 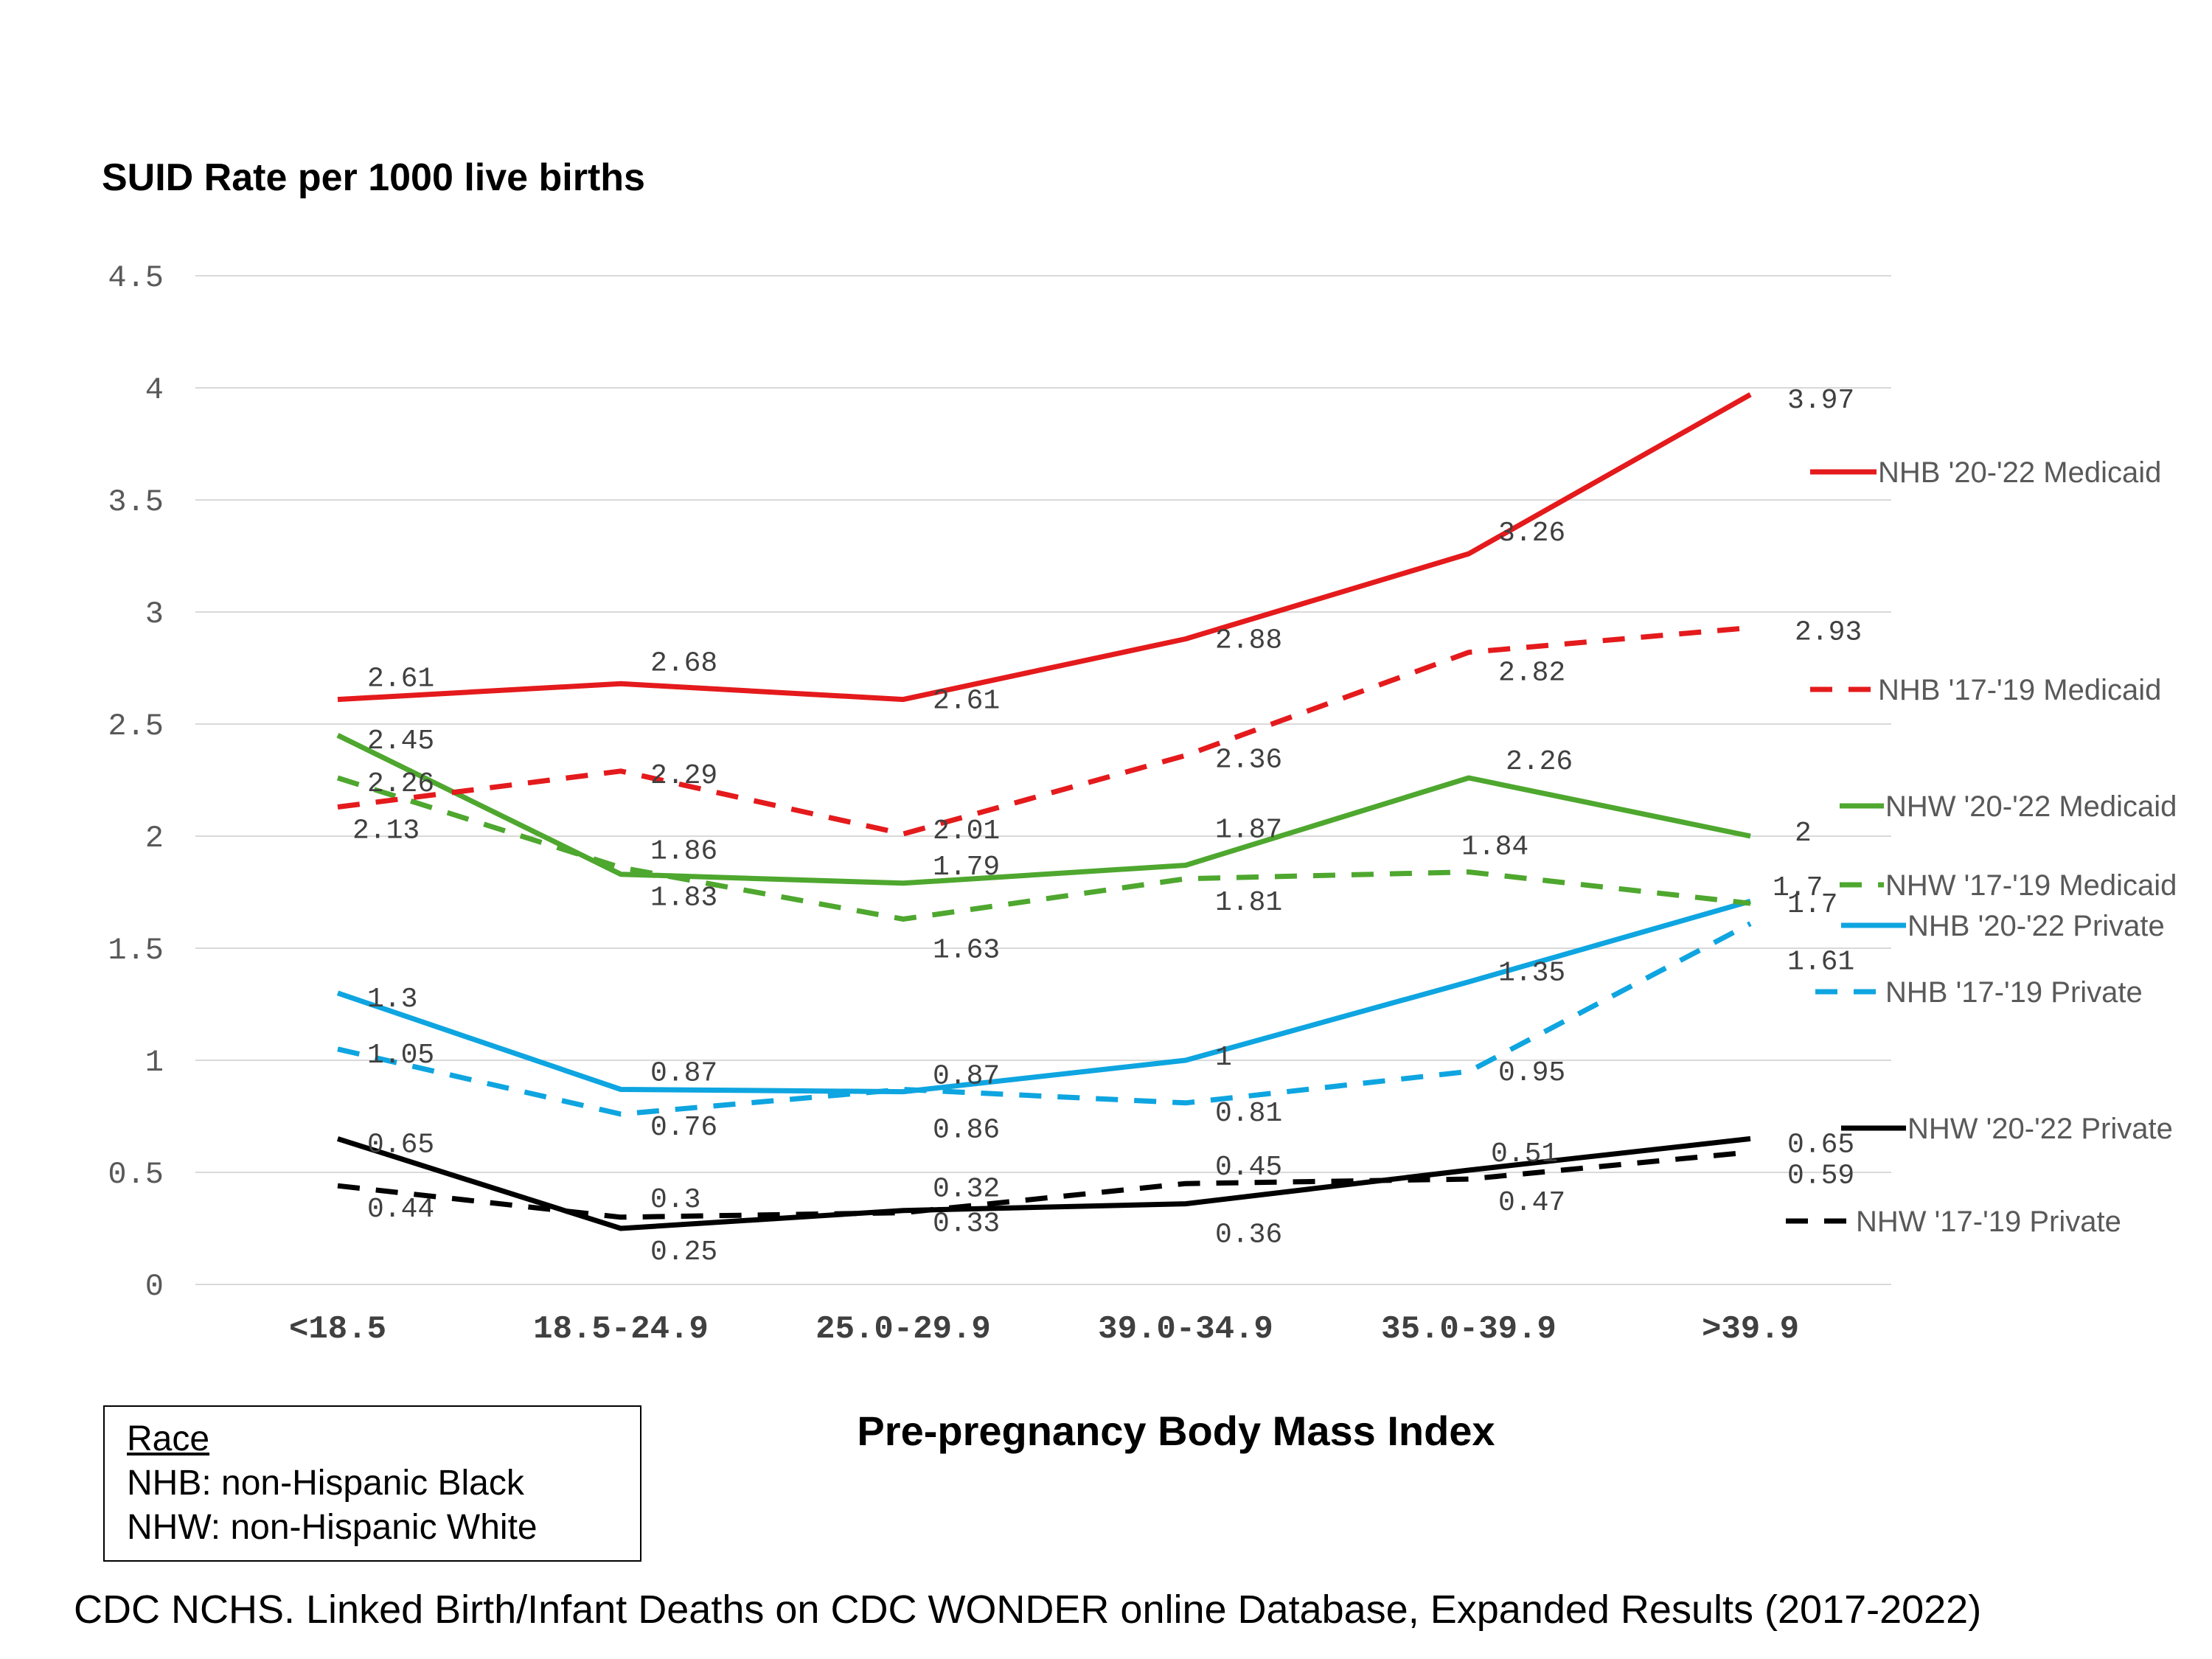 I want to click on series-line-nhb-20-22-medicaid, so click(x=1044, y=547).